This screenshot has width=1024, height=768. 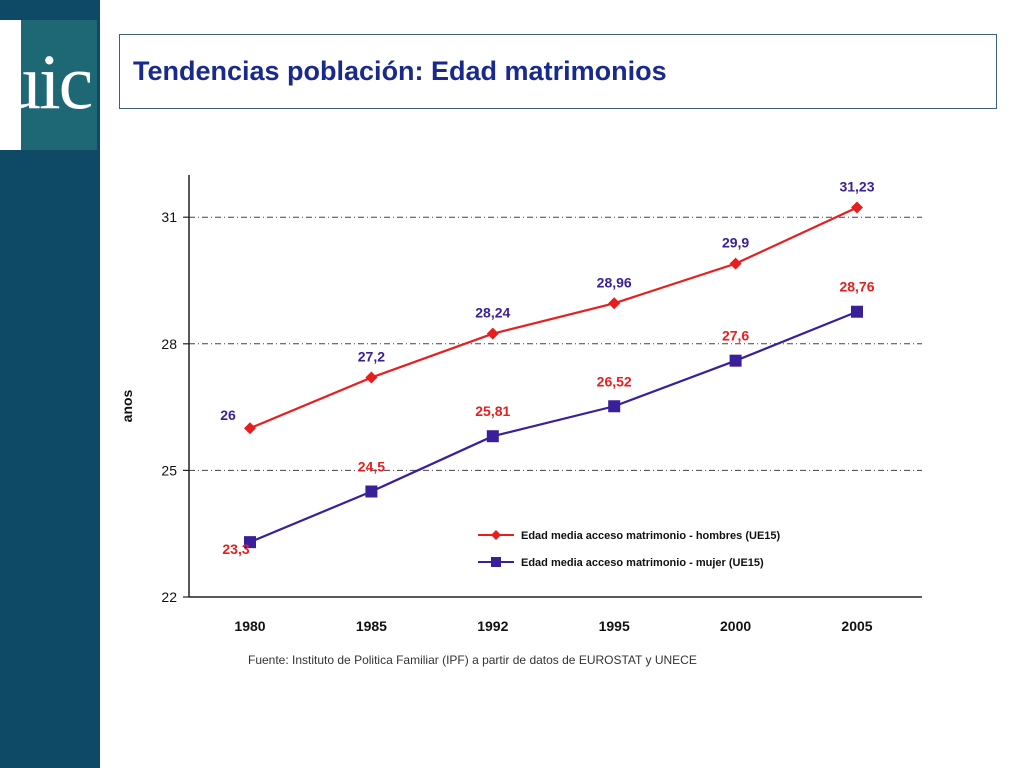 What do you see at coordinates (249, 626) in the screenshot?
I see `x-tick-label: 1980` at bounding box center [249, 626].